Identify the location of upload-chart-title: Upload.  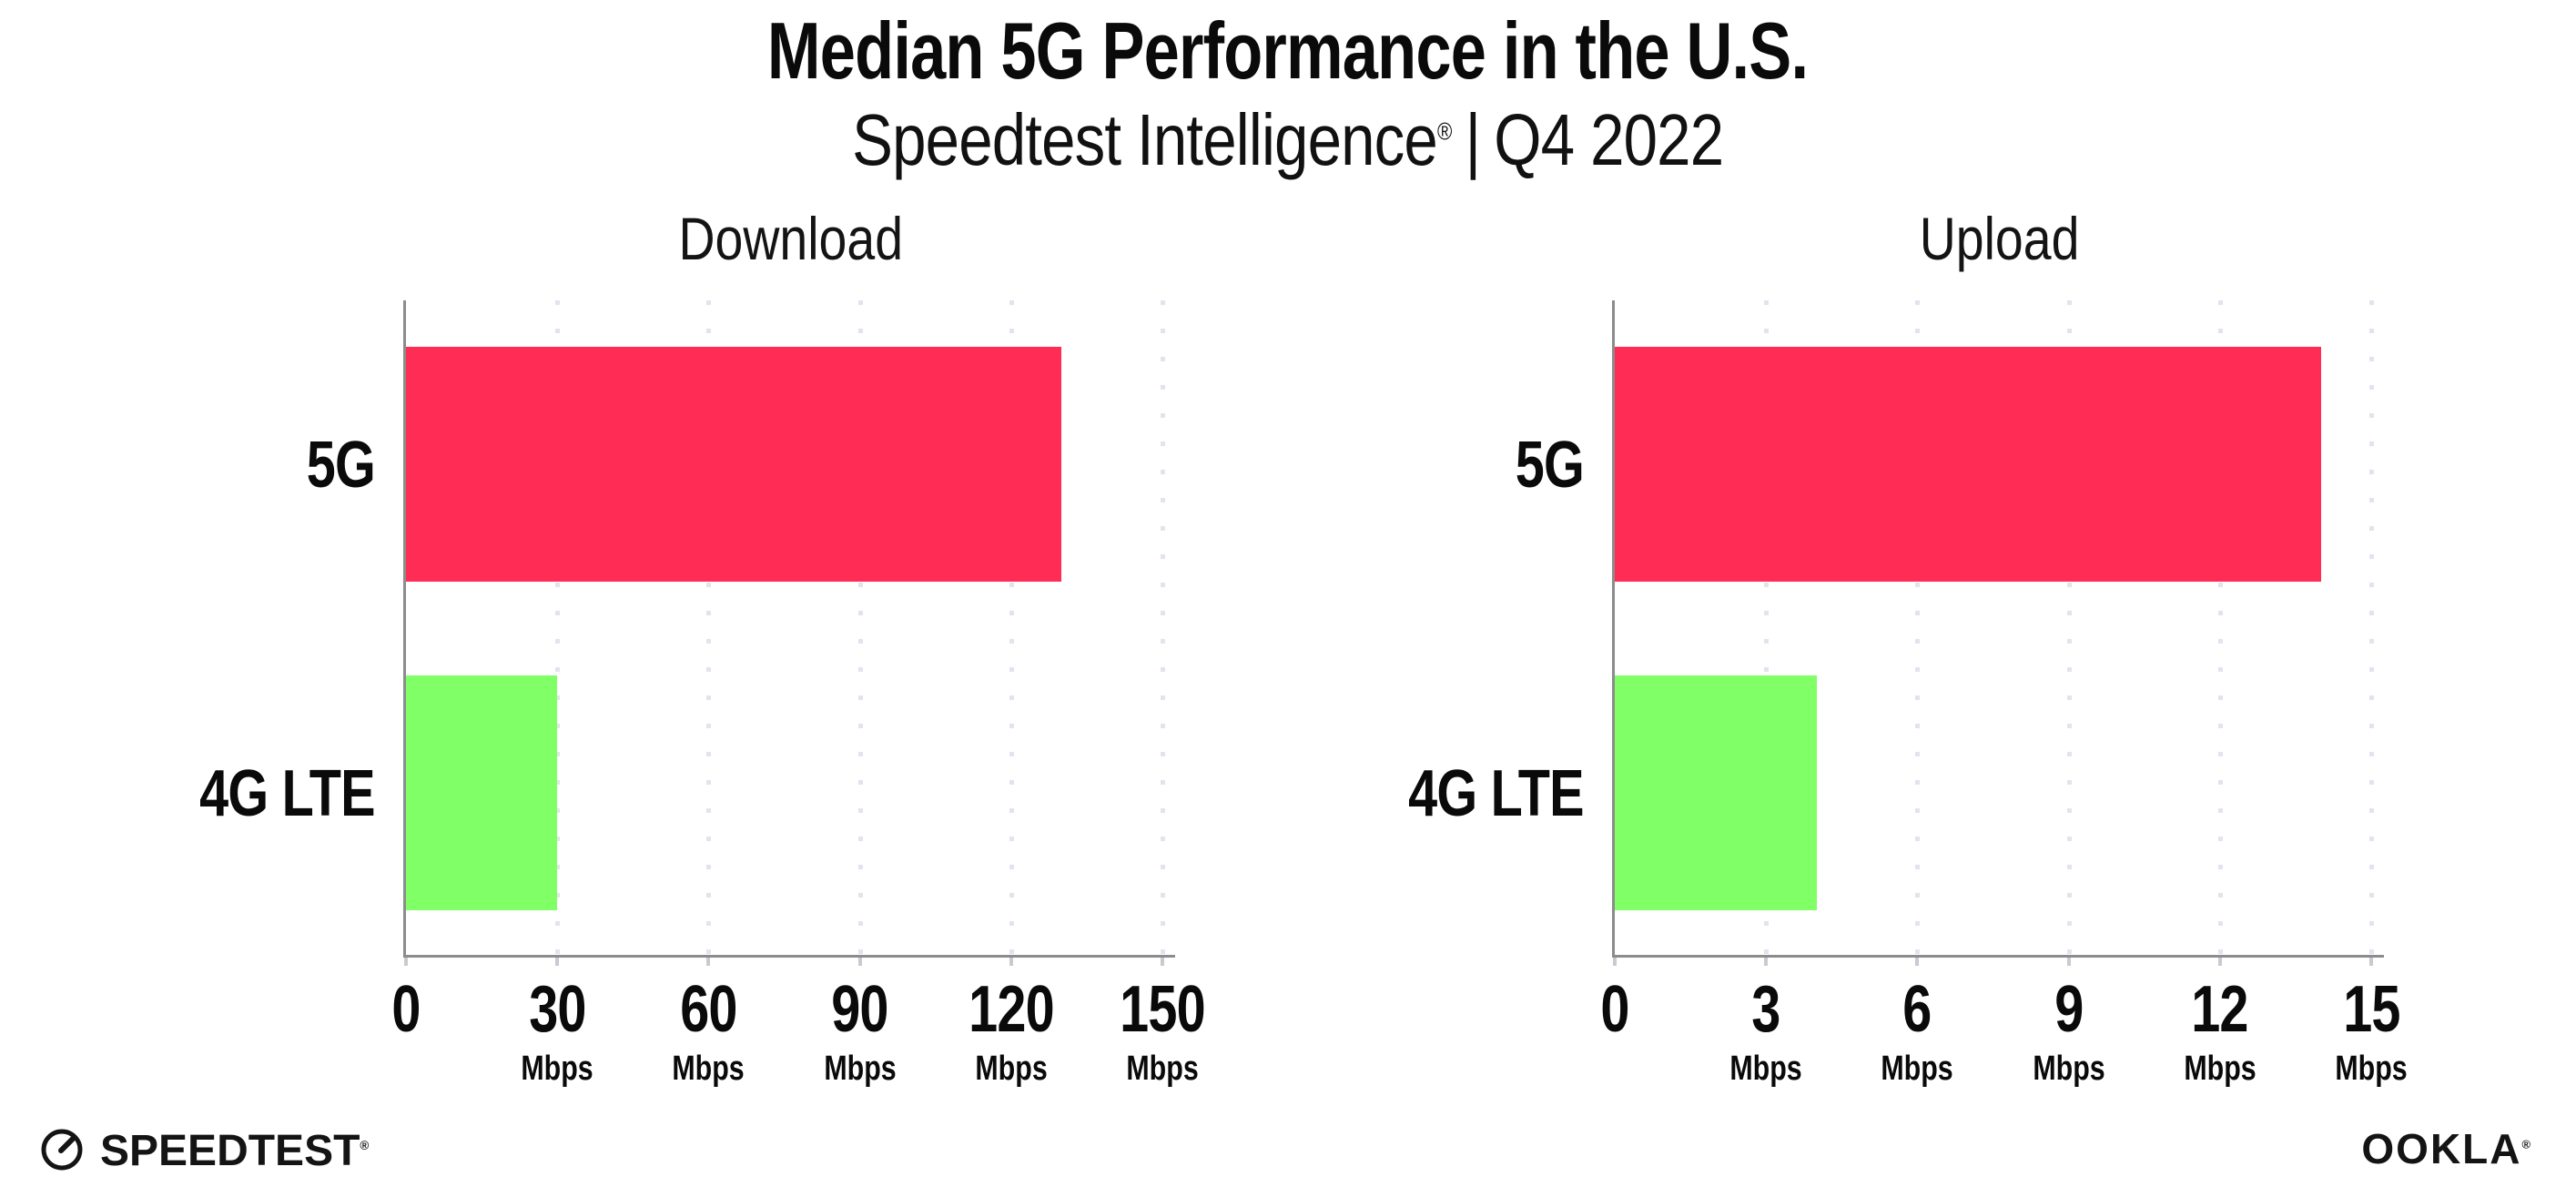
(1999, 238).